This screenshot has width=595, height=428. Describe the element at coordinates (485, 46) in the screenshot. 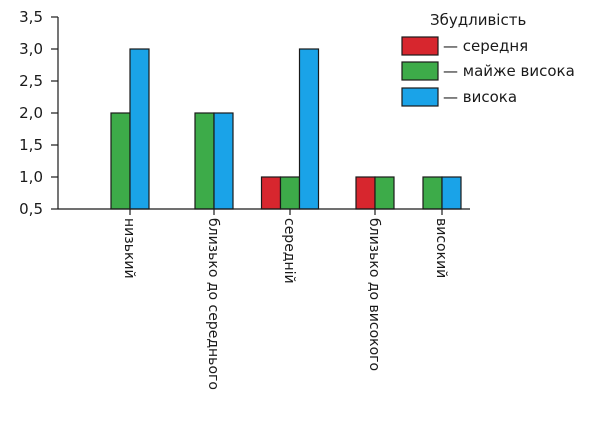

I see `legend-label-0: — середня` at that location.